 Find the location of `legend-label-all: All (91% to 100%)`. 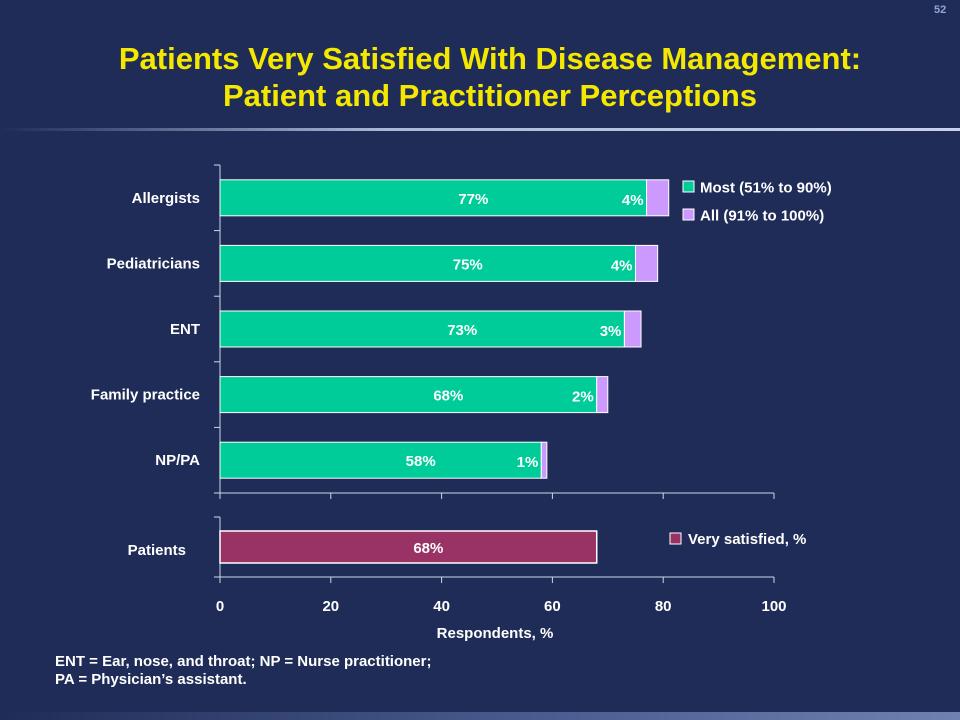

legend-label-all: All (91% to 100%) is located at coordinates (762, 216).